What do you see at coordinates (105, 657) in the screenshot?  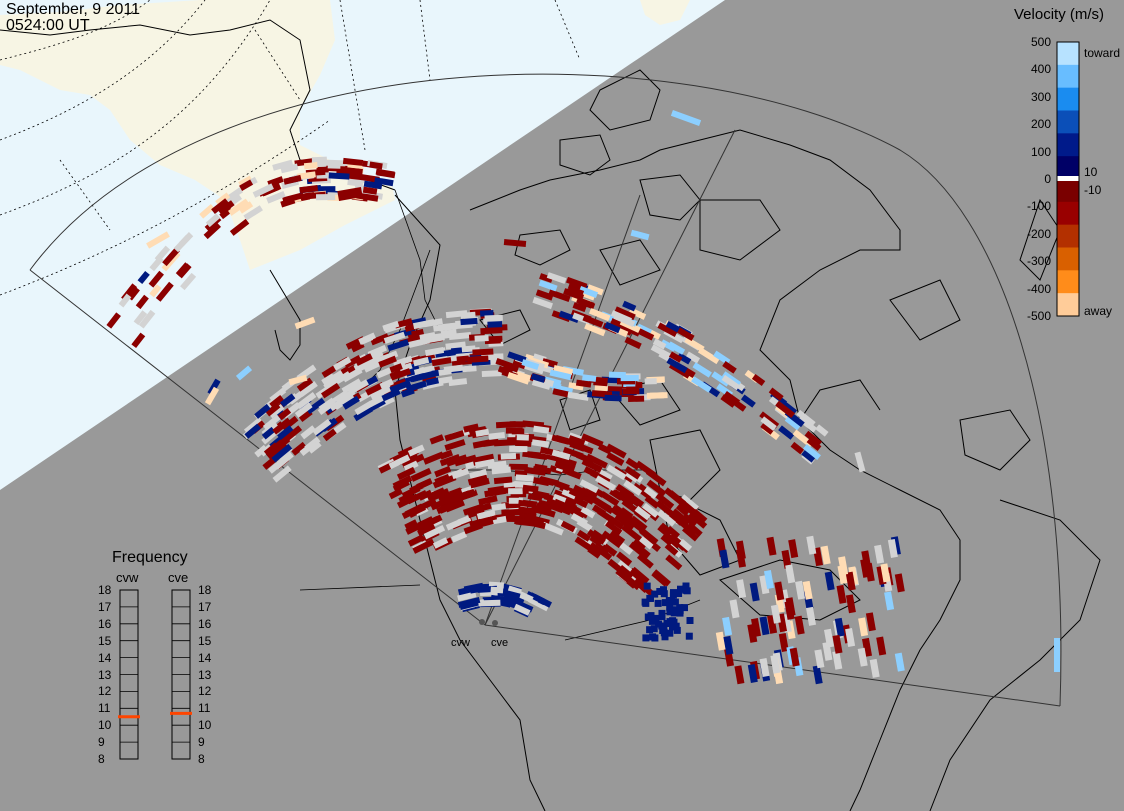 I see `frequency-tick-label-left: 14` at bounding box center [105, 657].